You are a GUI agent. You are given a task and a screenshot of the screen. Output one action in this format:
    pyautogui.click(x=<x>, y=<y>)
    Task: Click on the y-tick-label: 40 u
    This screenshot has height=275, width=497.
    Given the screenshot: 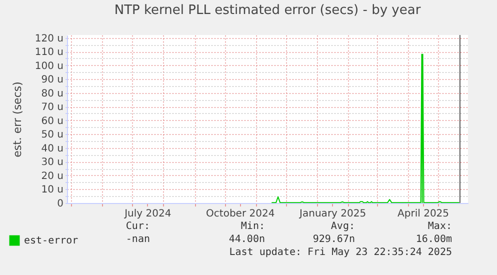 What is the action you would take?
    pyautogui.click(x=52, y=148)
    